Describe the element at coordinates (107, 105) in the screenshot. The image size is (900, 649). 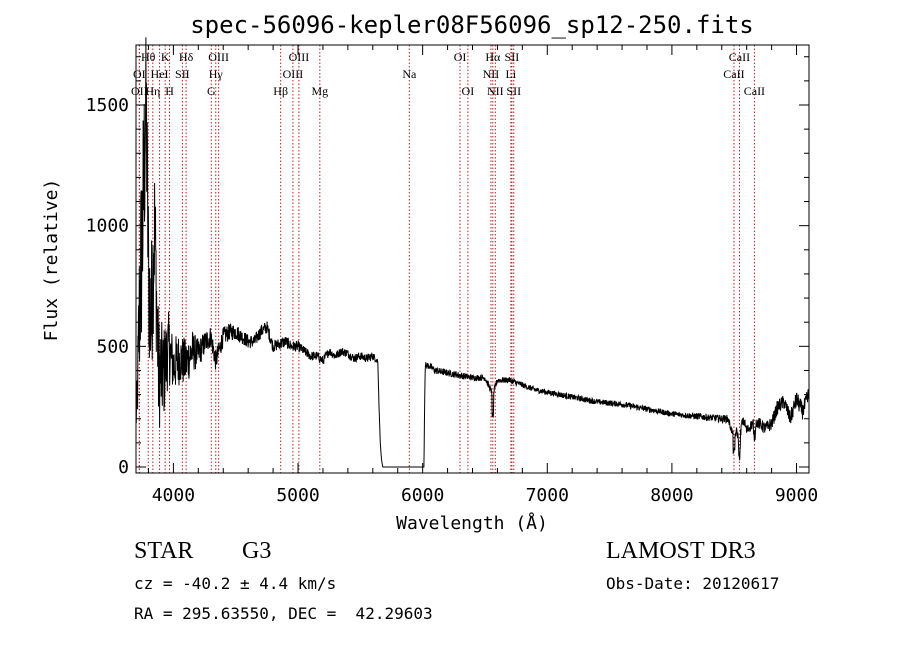
I see `y-tick-label: 1500` at that location.